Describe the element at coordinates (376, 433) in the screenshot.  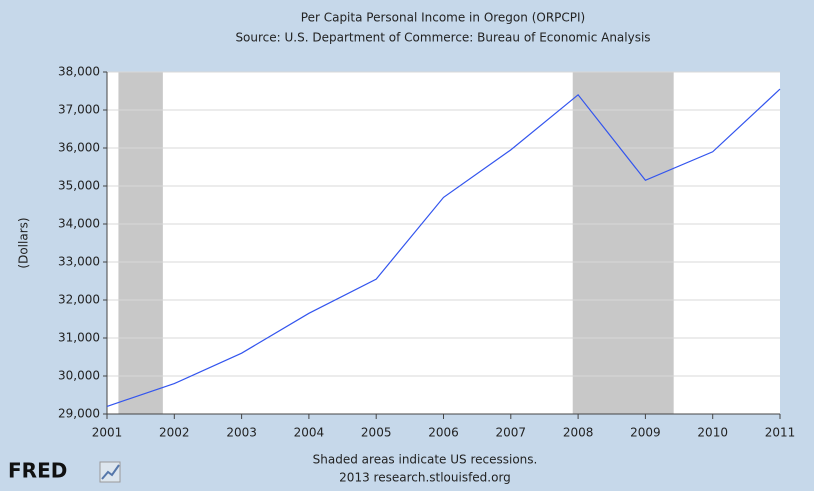
I see `x-tick-label: 2005` at that location.